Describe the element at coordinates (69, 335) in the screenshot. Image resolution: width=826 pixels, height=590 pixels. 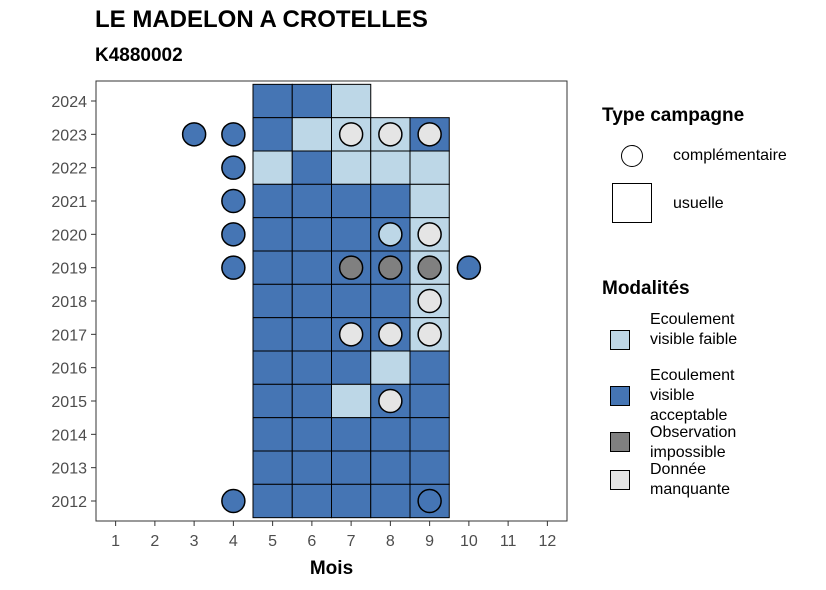
I see `y-tick-label-2017: 2017` at that location.